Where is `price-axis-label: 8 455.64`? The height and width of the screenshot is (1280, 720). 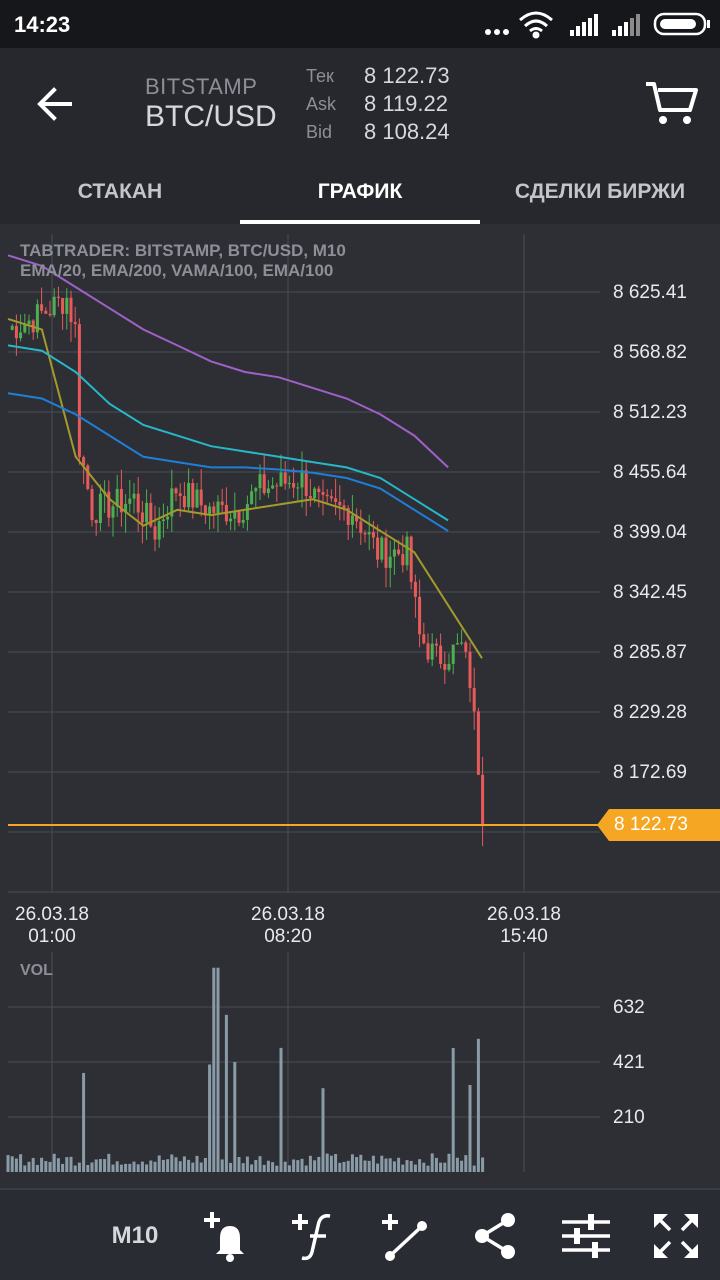
price-axis-label: 8 455.64 is located at coordinates (650, 472).